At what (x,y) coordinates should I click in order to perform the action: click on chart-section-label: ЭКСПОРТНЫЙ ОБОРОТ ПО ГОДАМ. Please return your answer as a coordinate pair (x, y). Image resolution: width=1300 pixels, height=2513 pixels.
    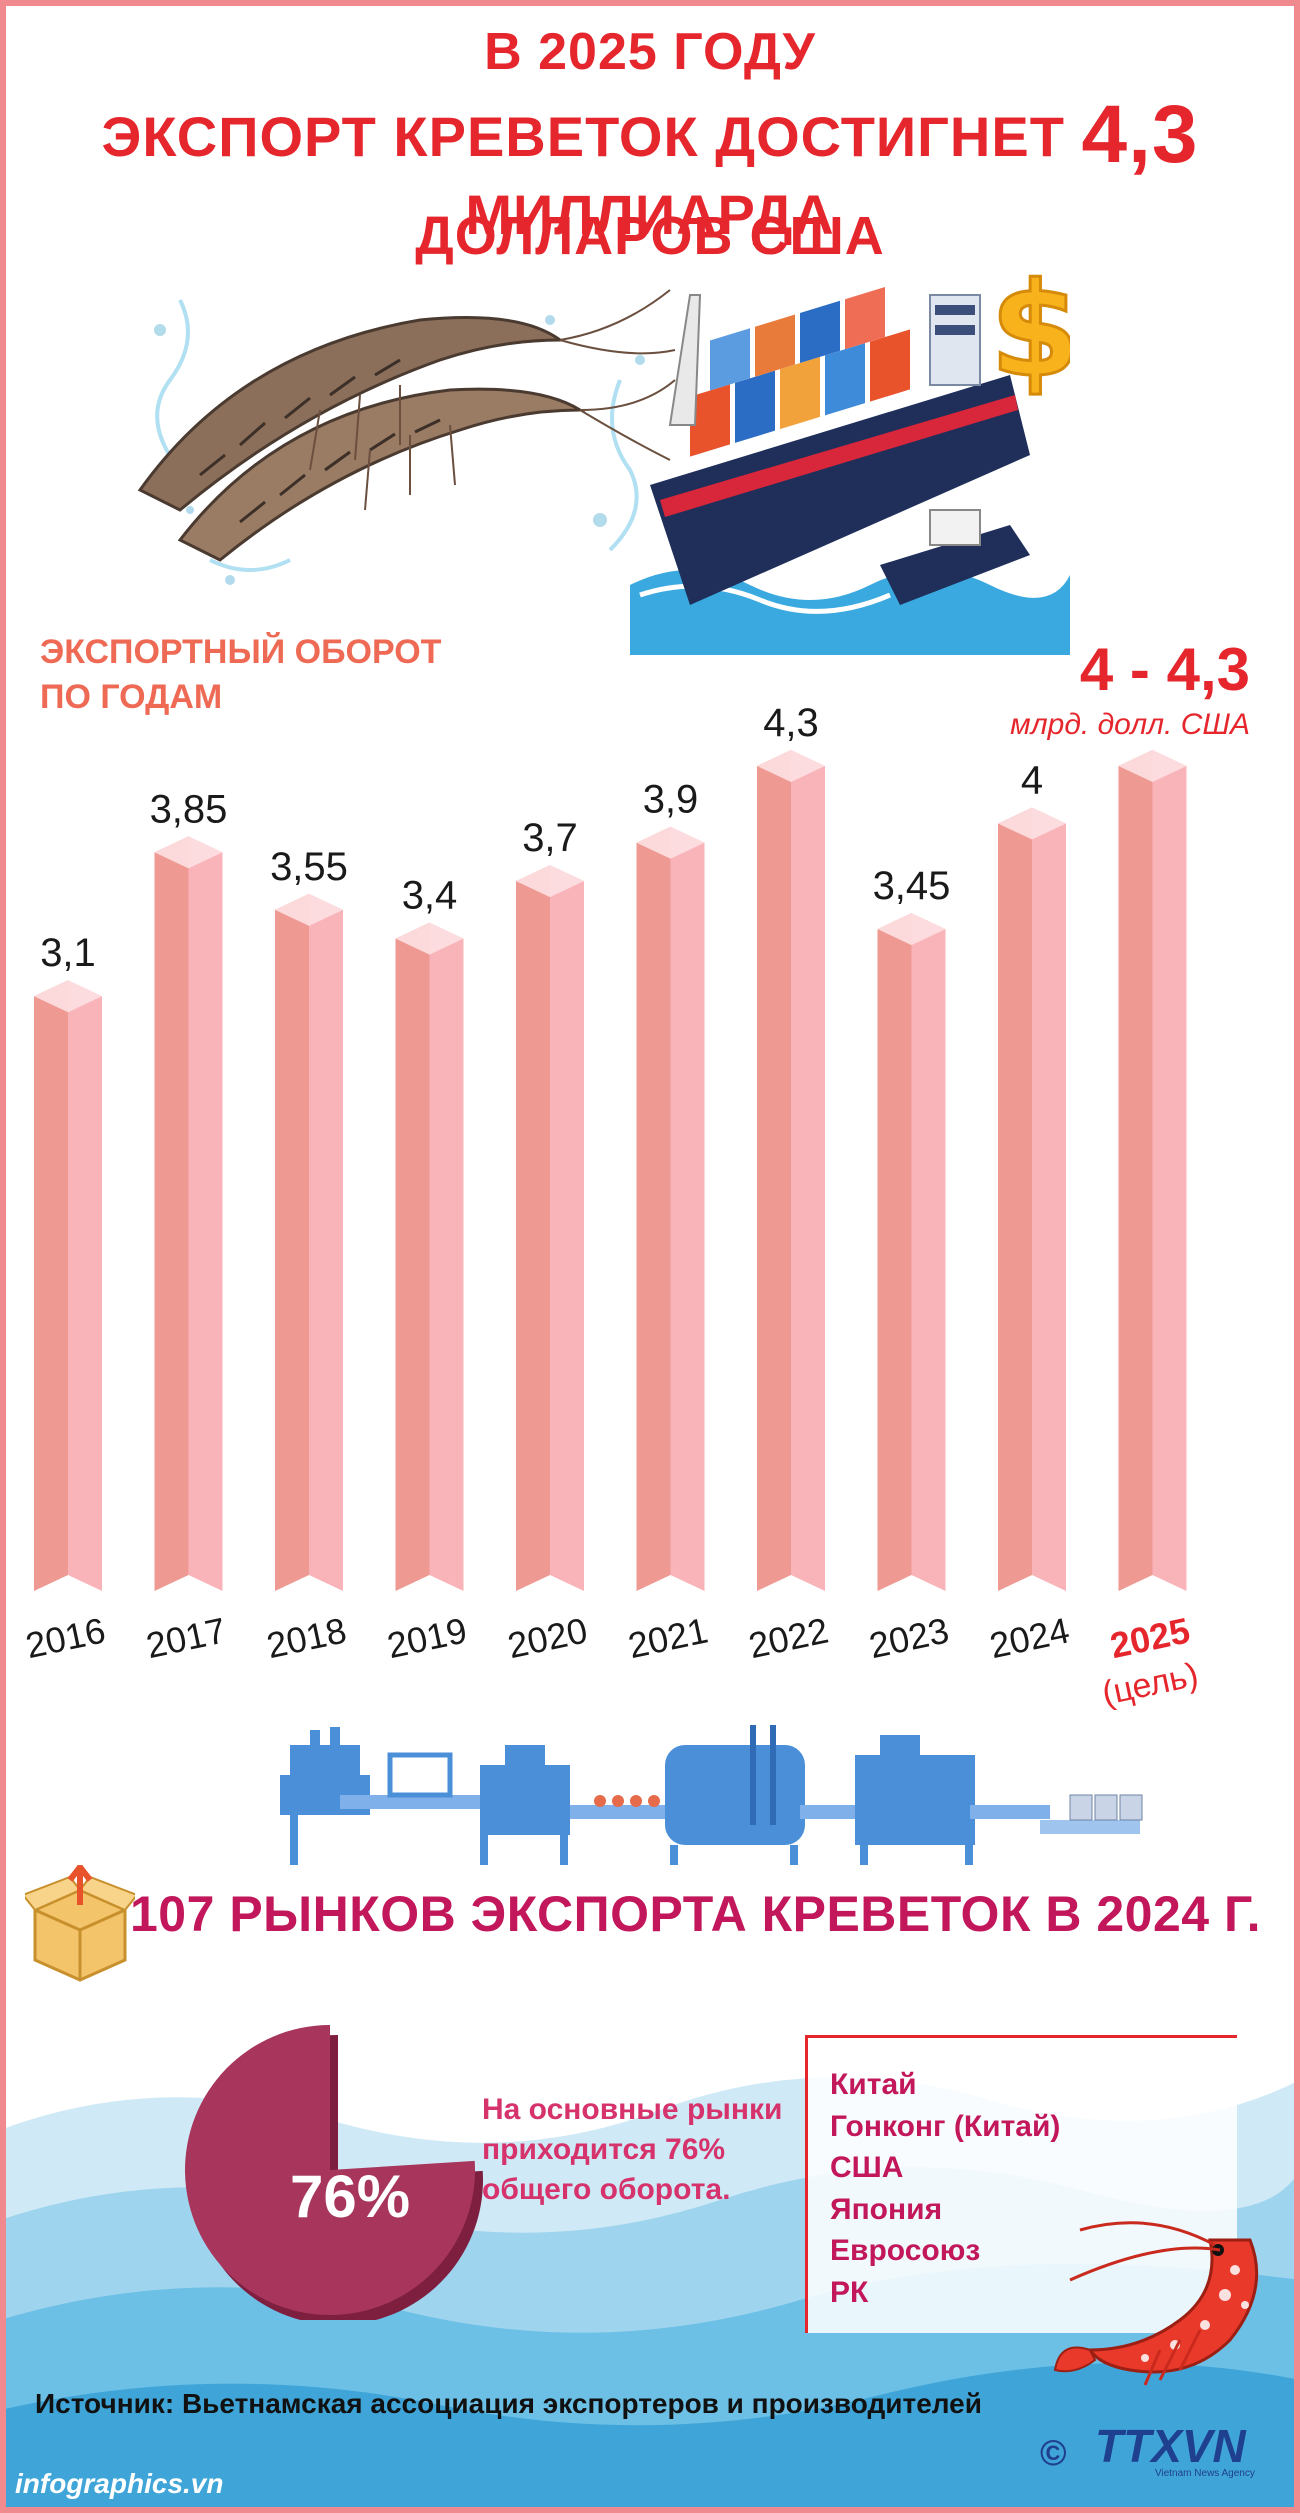
    Looking at the image, I should click on (290, 675).